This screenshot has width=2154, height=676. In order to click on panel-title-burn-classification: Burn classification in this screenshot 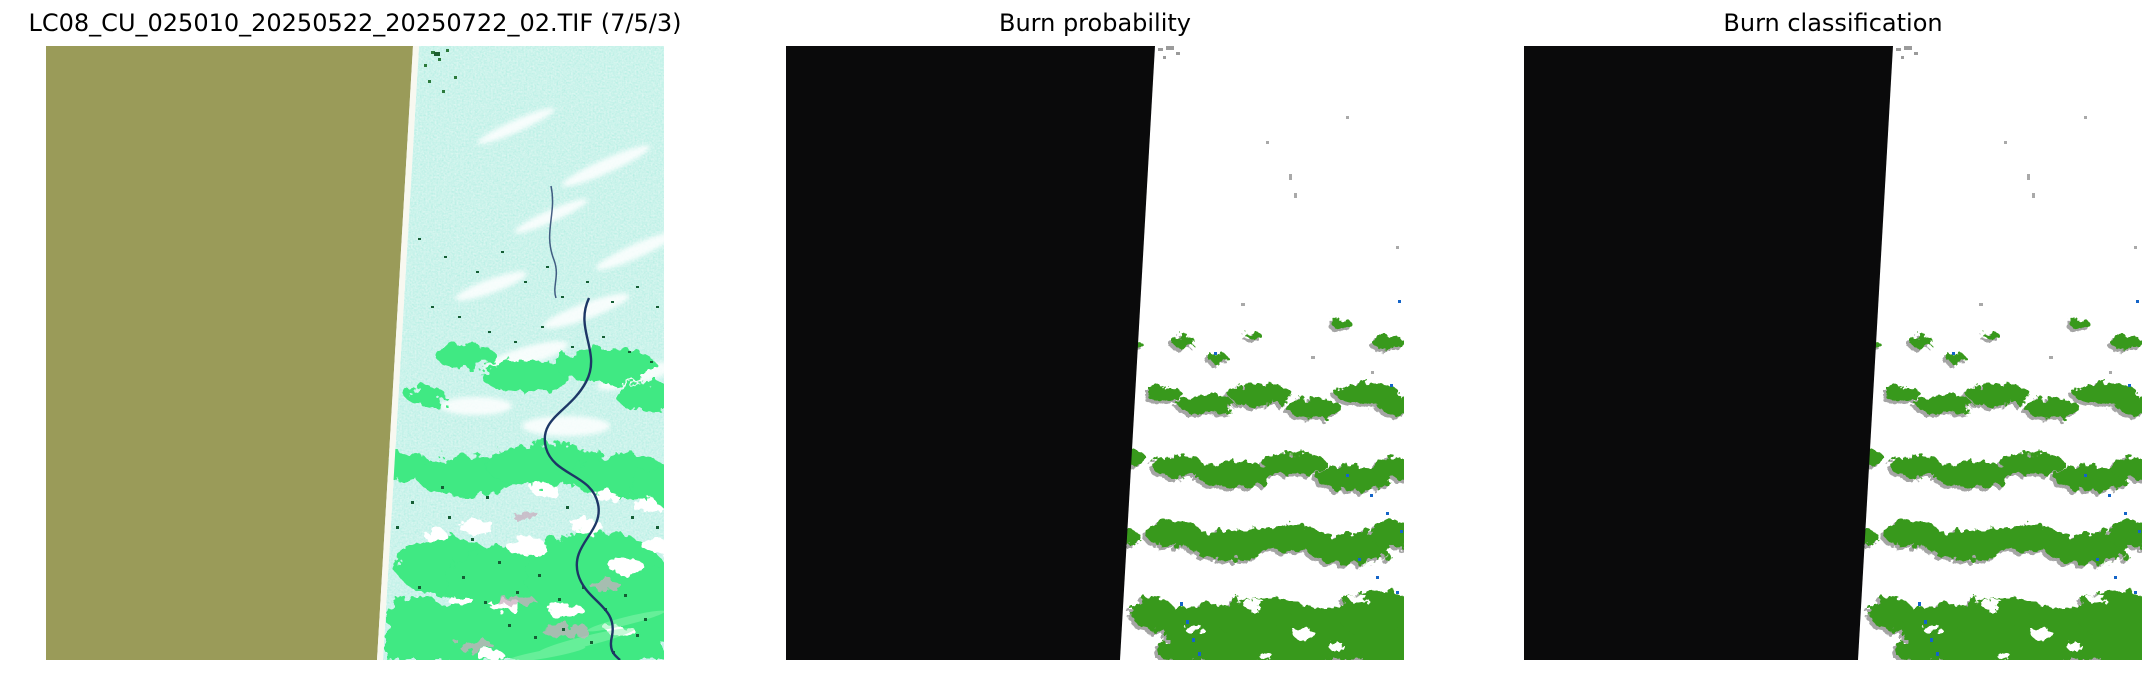, I will do `click(1833, 23)`.